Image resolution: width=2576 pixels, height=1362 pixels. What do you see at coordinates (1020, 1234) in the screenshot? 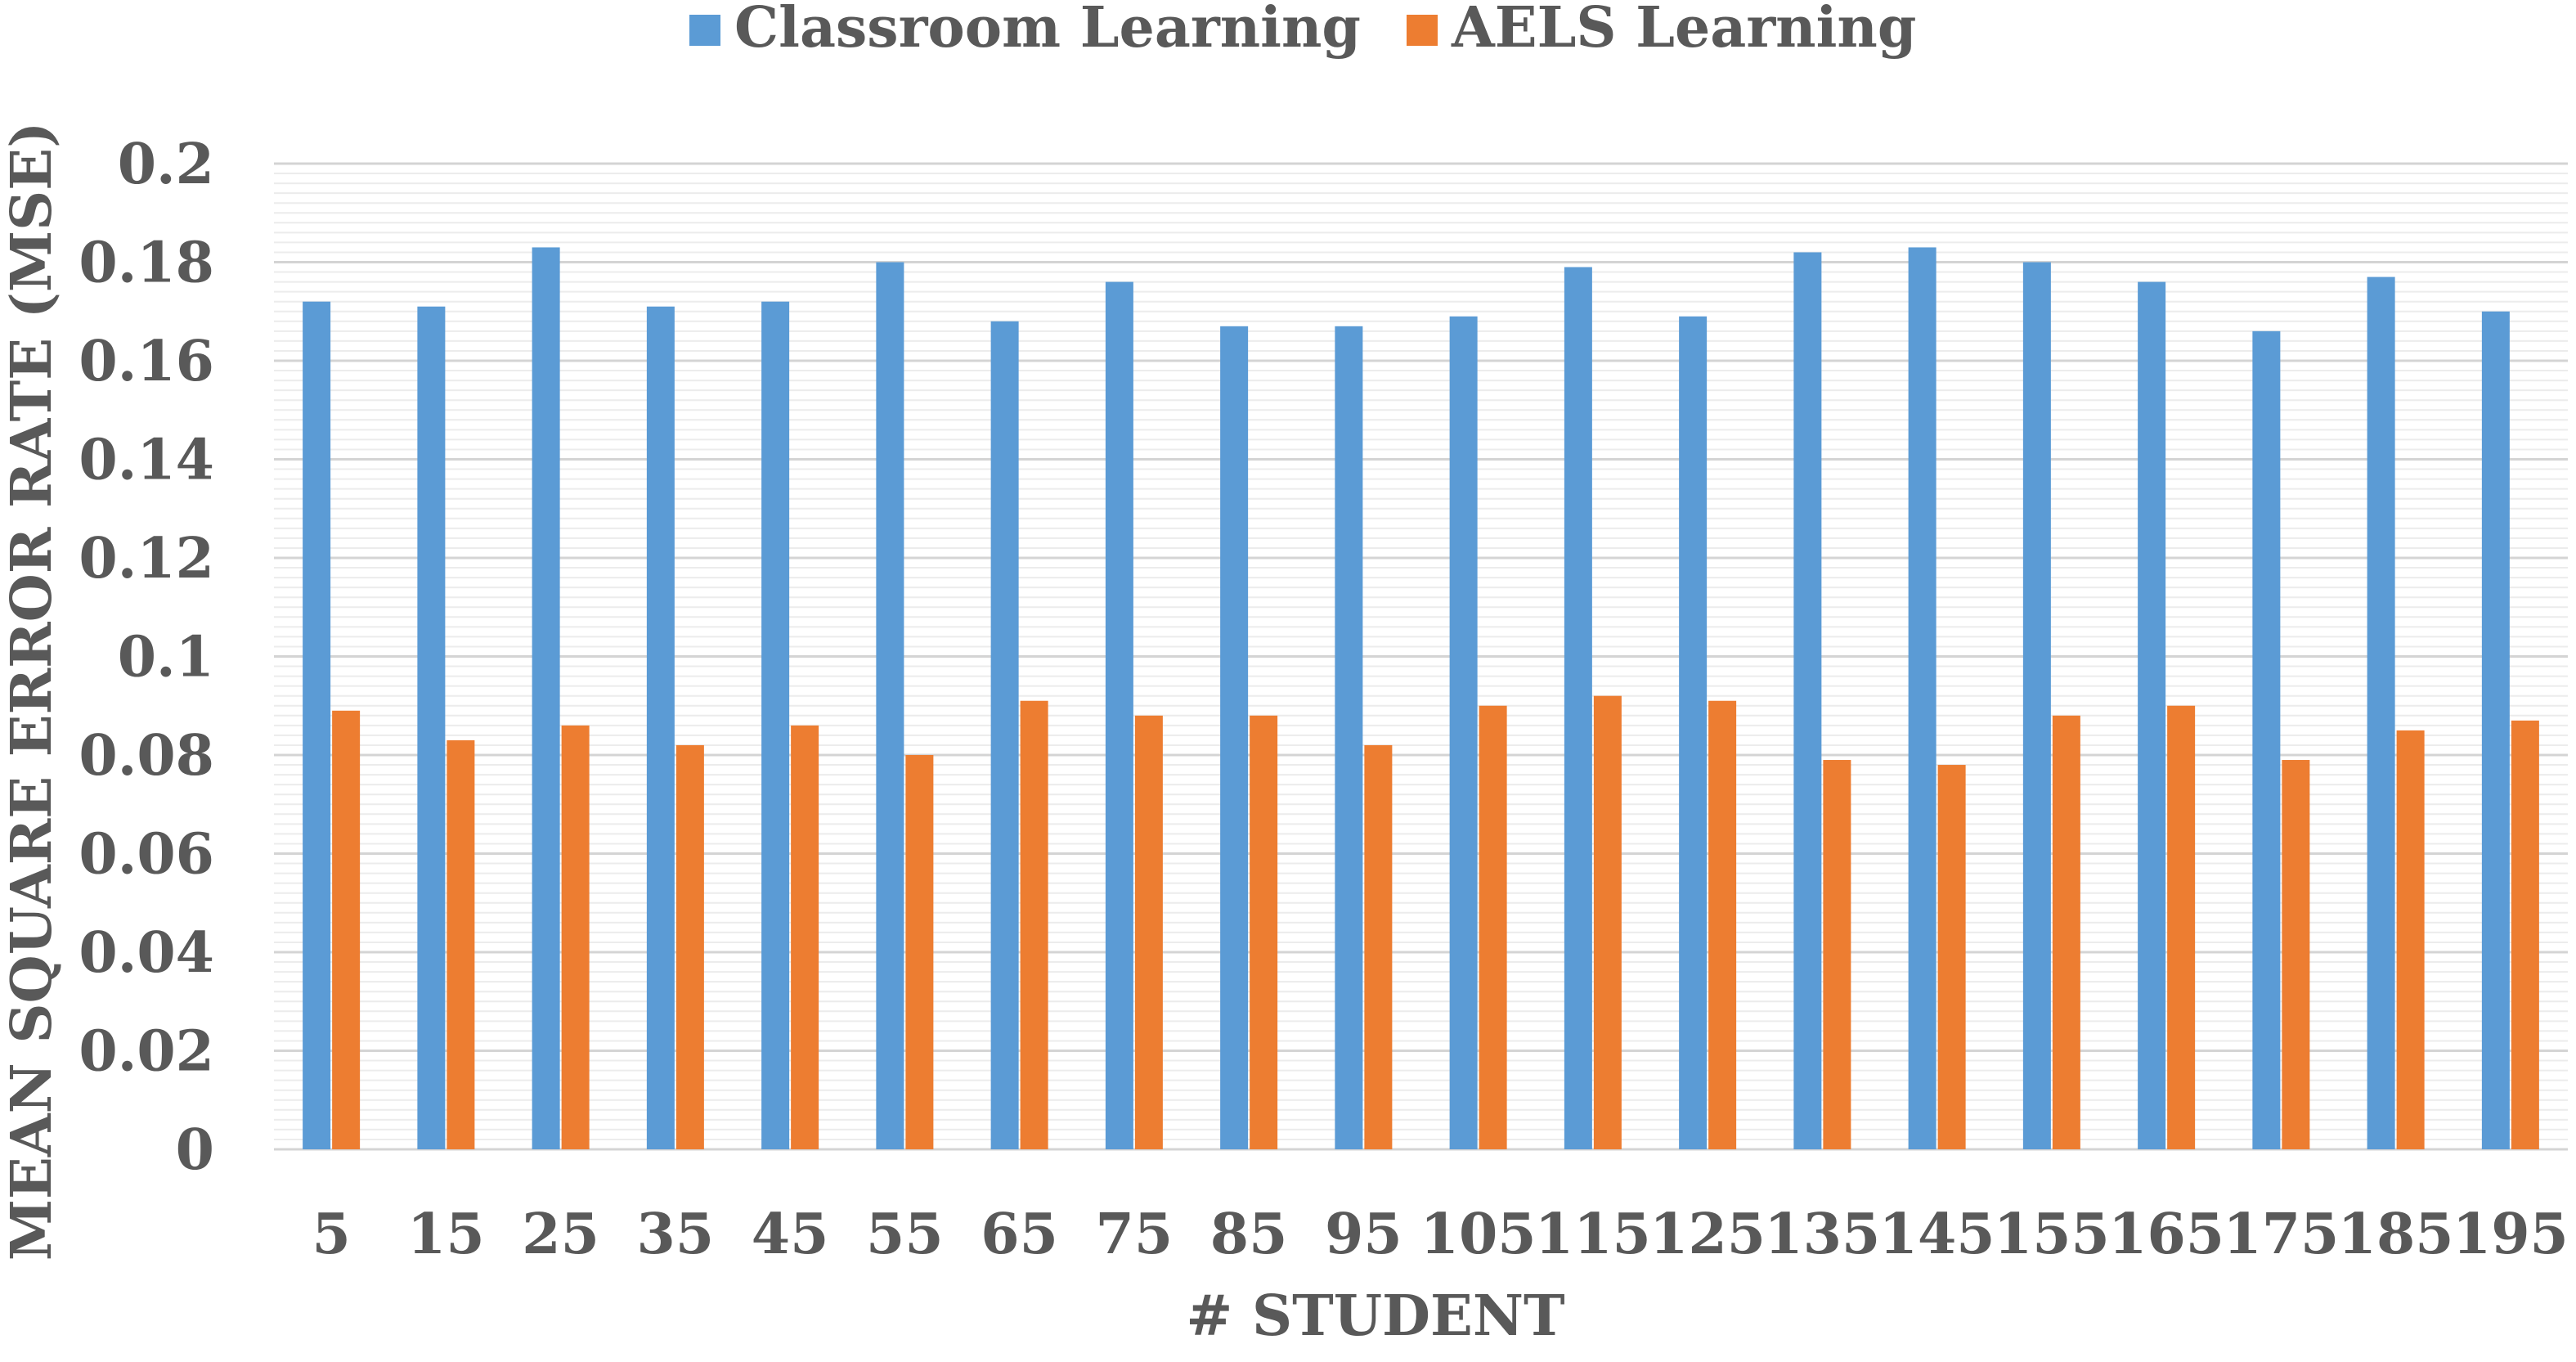
I see `x-tick-label: 65` at bounding box center [1020, 1234].